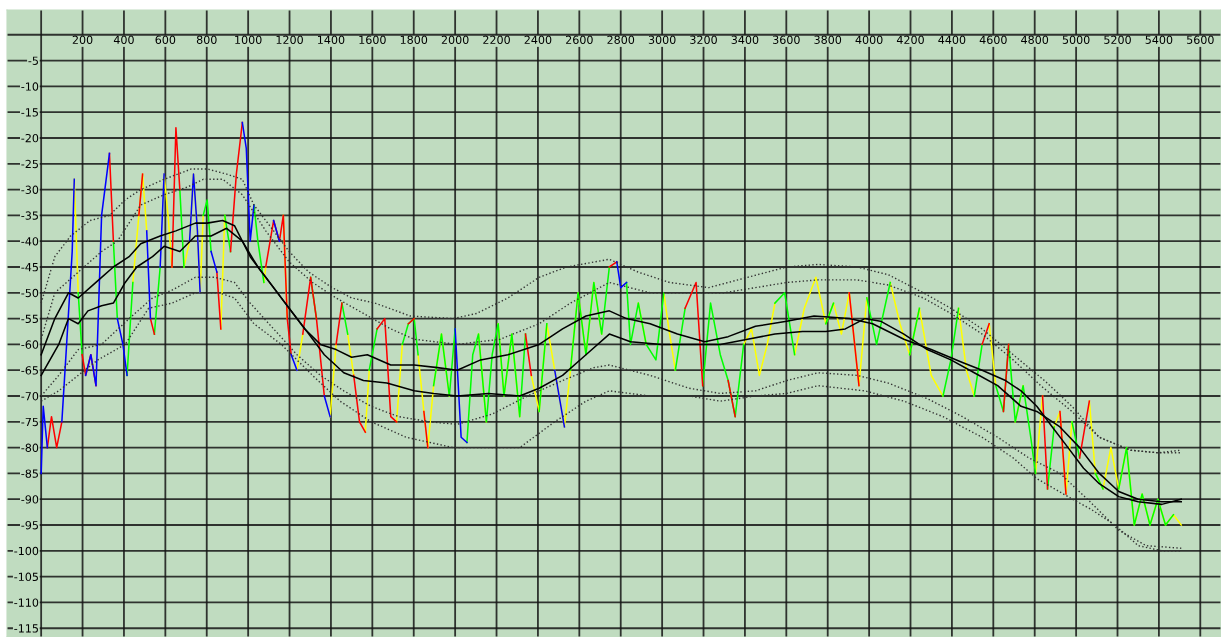 The image size is (1221, 637). I want to click on x-tick-label: 3600, so click(786, 39).